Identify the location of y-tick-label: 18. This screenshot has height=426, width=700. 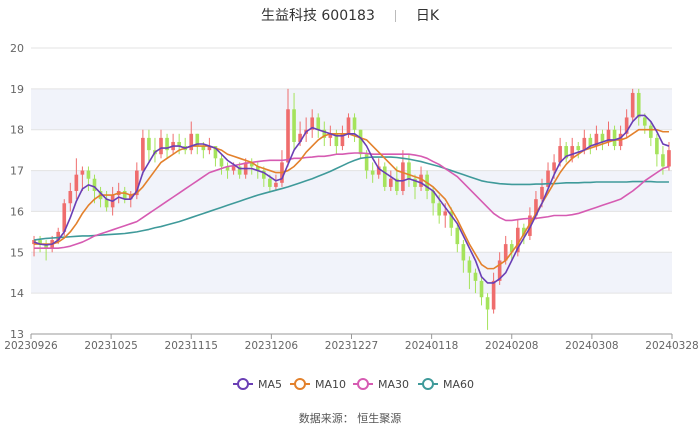
(17, 130).